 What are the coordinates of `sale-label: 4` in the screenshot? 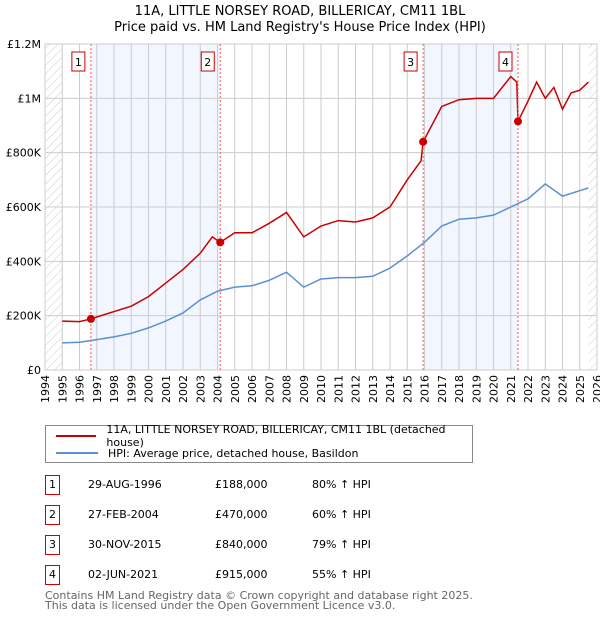 It's located at (505, 62).